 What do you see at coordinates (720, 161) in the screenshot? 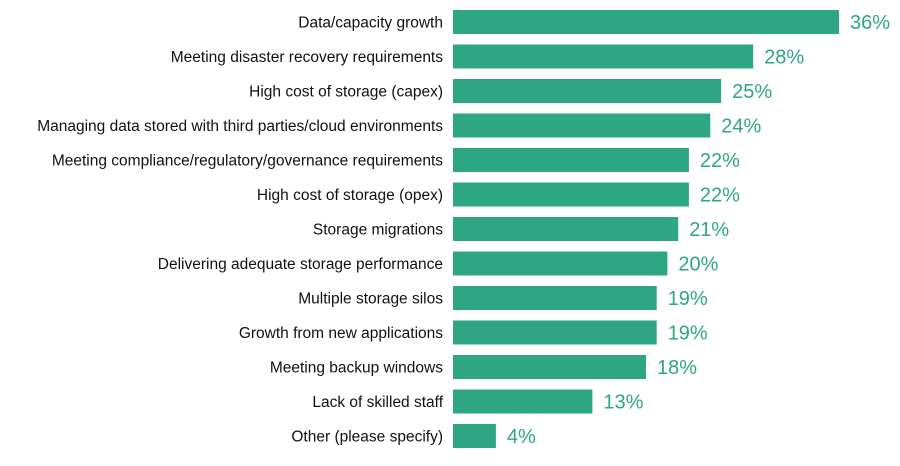
I see `value-label-4: 22%` at bounding box center [720, 161].